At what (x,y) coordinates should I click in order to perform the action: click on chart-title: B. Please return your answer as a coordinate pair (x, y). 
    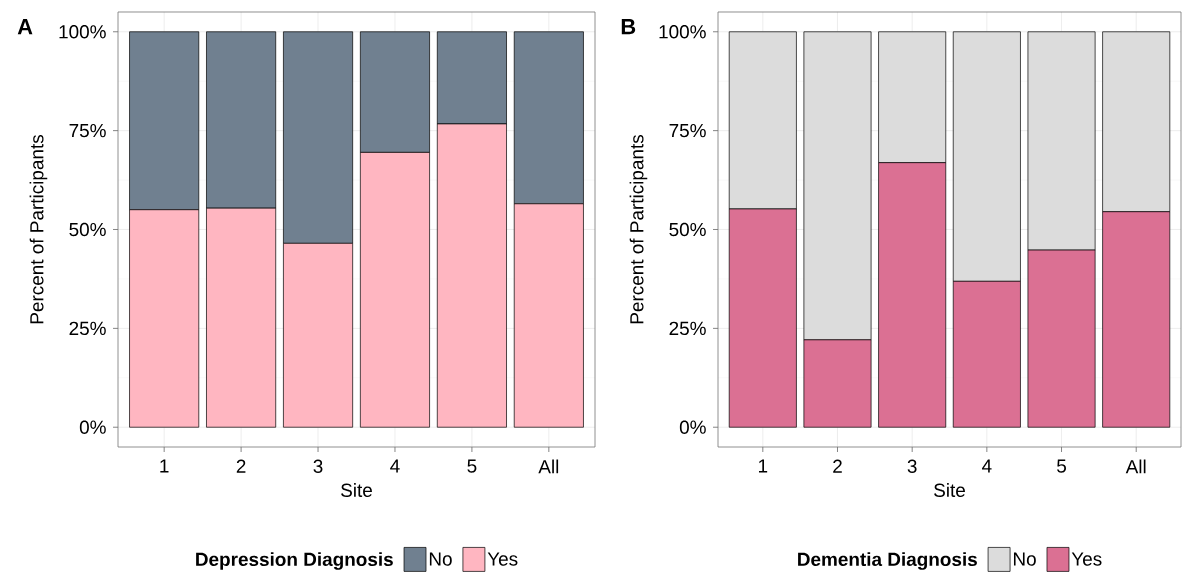
    Looking at the image, I should click on (628, 27).